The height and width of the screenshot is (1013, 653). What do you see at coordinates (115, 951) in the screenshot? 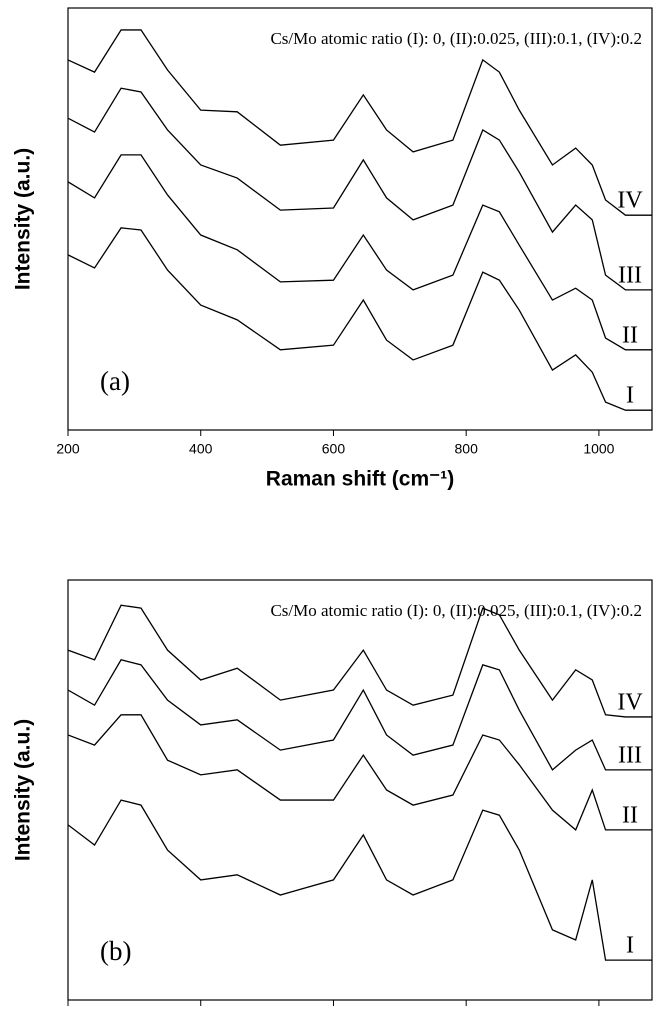
I see `panel-label: (b)` at bounding box center [115, 951].